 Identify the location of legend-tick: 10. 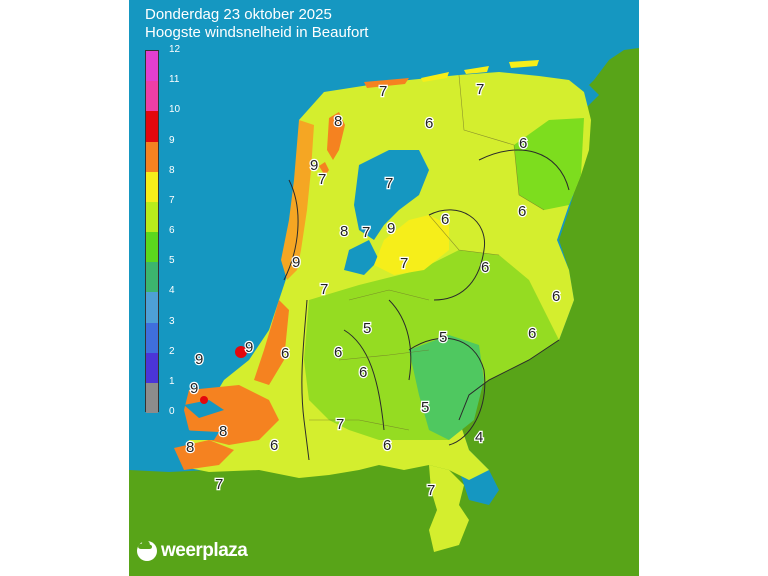
(175, 110).